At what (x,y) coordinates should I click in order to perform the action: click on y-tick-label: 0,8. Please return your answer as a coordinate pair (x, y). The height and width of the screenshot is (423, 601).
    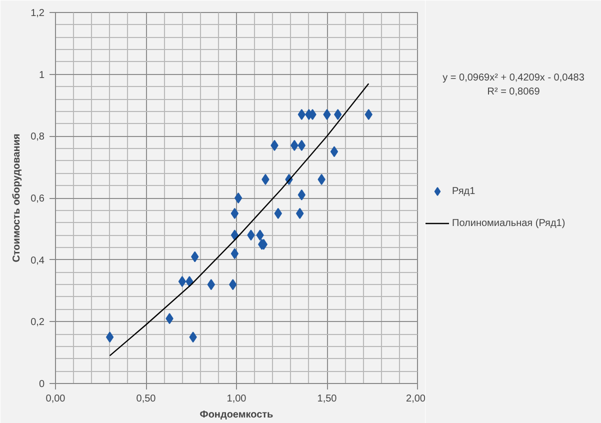
    Looking at the image, I should click on (37, 137).